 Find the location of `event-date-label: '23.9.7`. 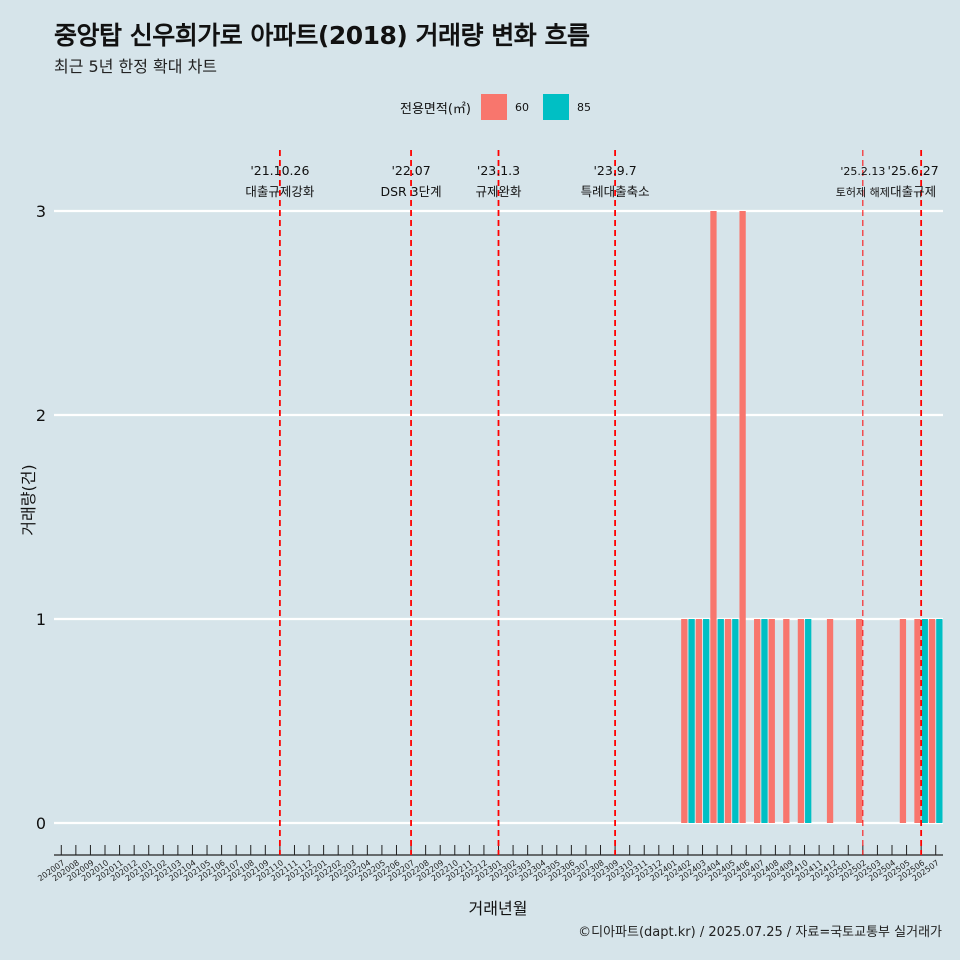

event-date-label: '23.9.7 is located at coordinates (614, 170).